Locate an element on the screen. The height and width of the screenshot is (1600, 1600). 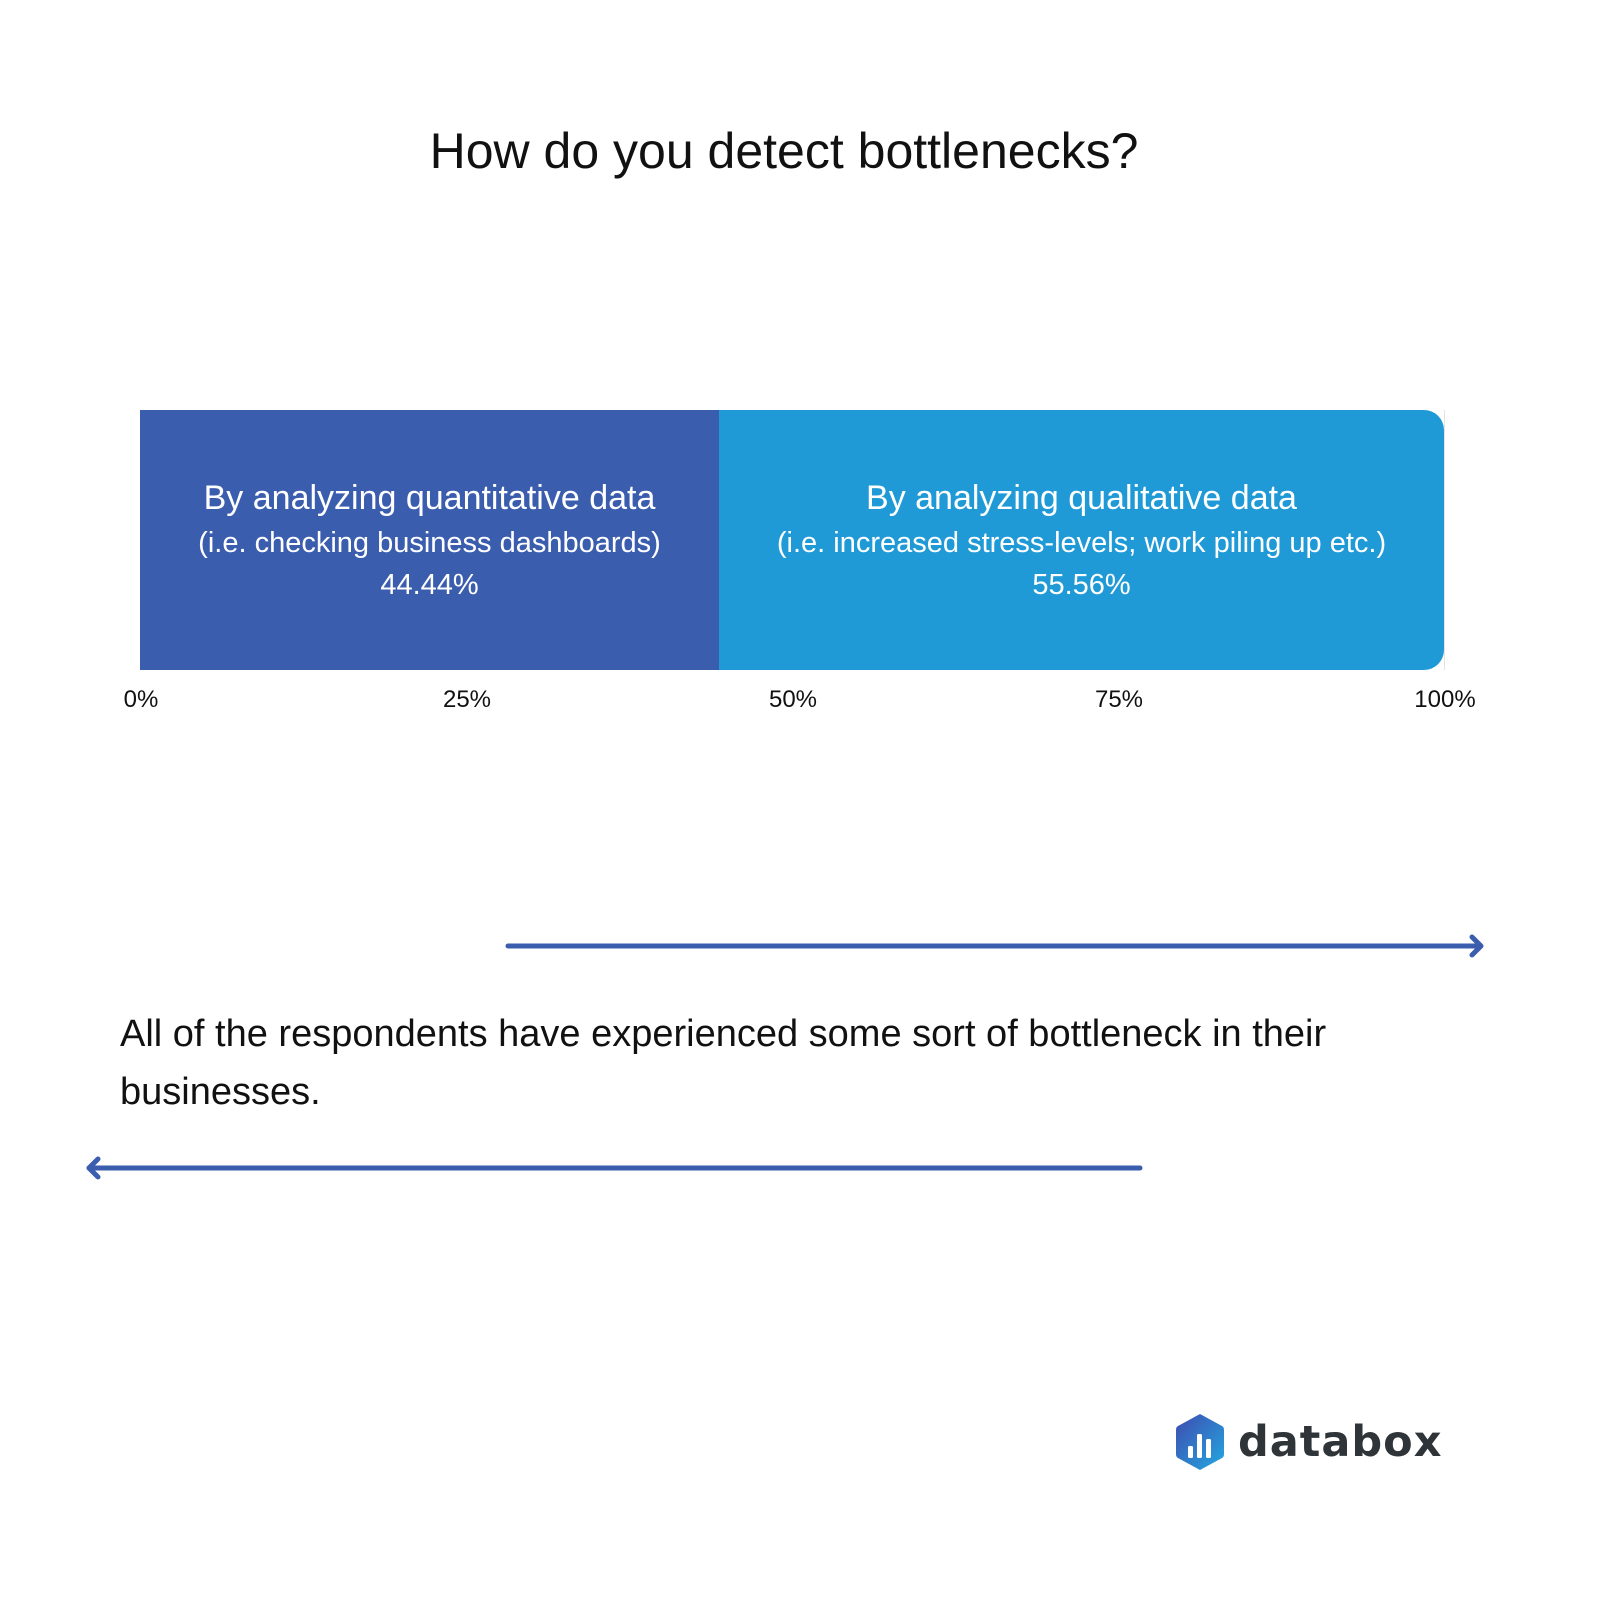
x-tick-25: 25% is located at coordinates (467, 699).